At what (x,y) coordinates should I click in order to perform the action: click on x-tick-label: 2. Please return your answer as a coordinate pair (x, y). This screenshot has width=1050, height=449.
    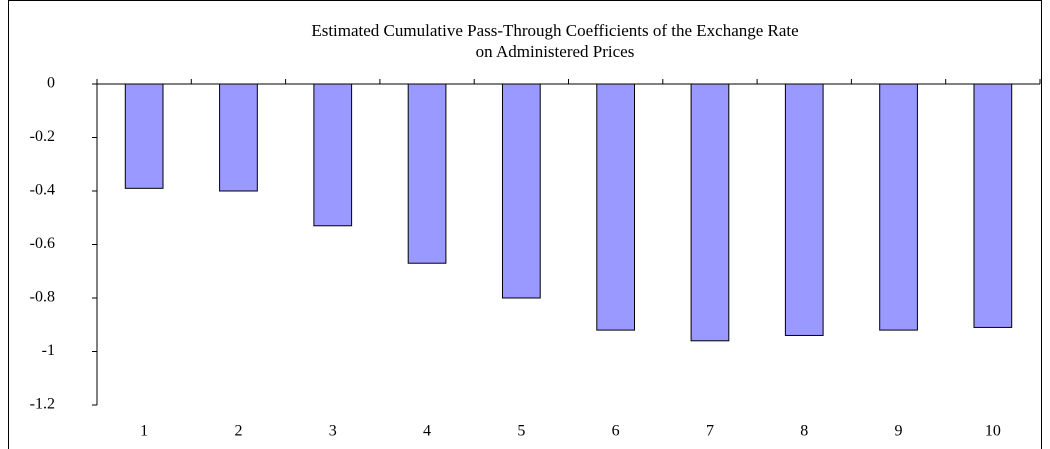
    Looking at the image, I should click on (238, 431).